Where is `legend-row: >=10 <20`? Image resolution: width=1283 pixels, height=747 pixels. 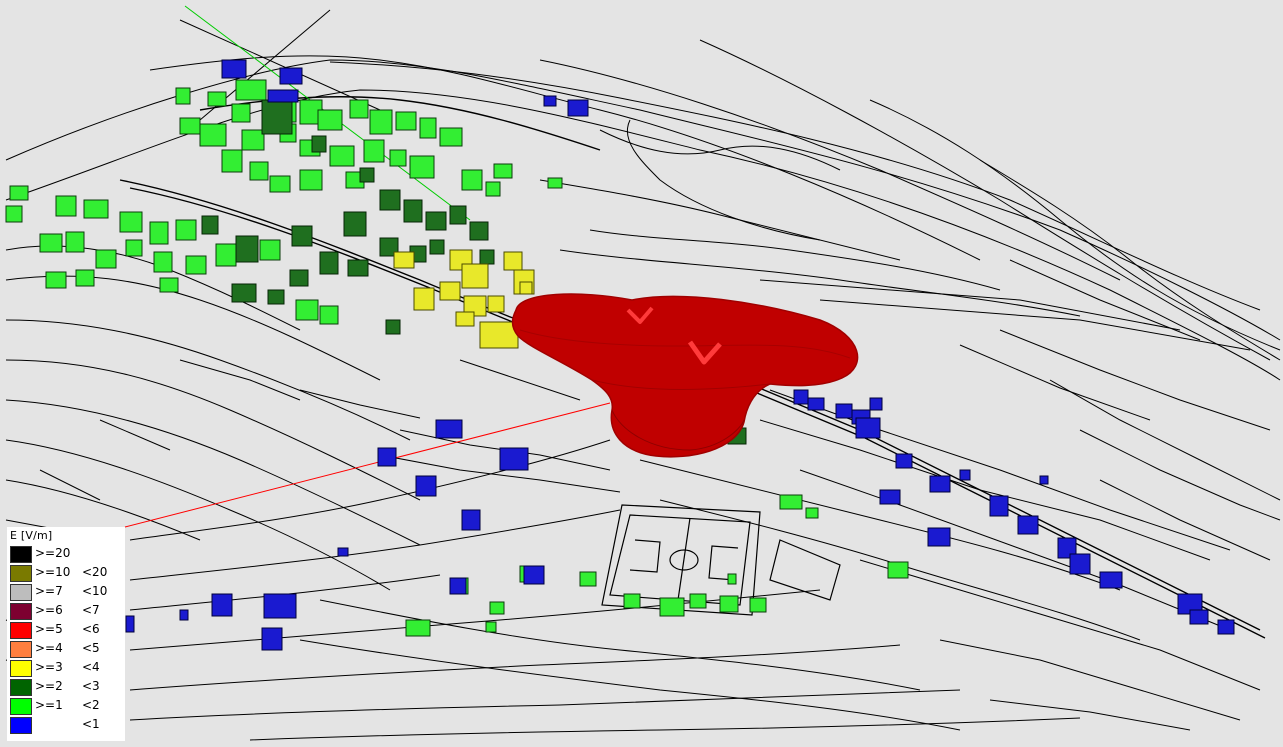
legend-row: >=10 <20 is located at coordinates (67, 573).